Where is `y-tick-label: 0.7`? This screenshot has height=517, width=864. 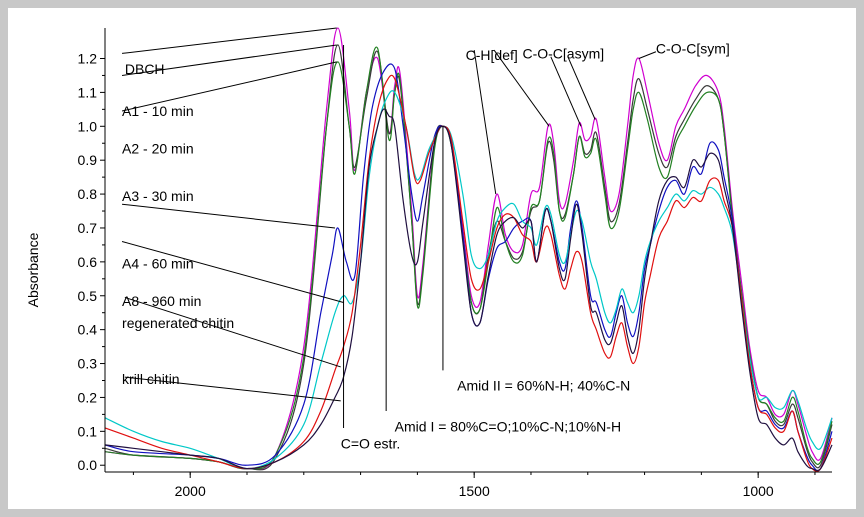
y-tick-label: 0.7 is located at coordinates (88, 228).